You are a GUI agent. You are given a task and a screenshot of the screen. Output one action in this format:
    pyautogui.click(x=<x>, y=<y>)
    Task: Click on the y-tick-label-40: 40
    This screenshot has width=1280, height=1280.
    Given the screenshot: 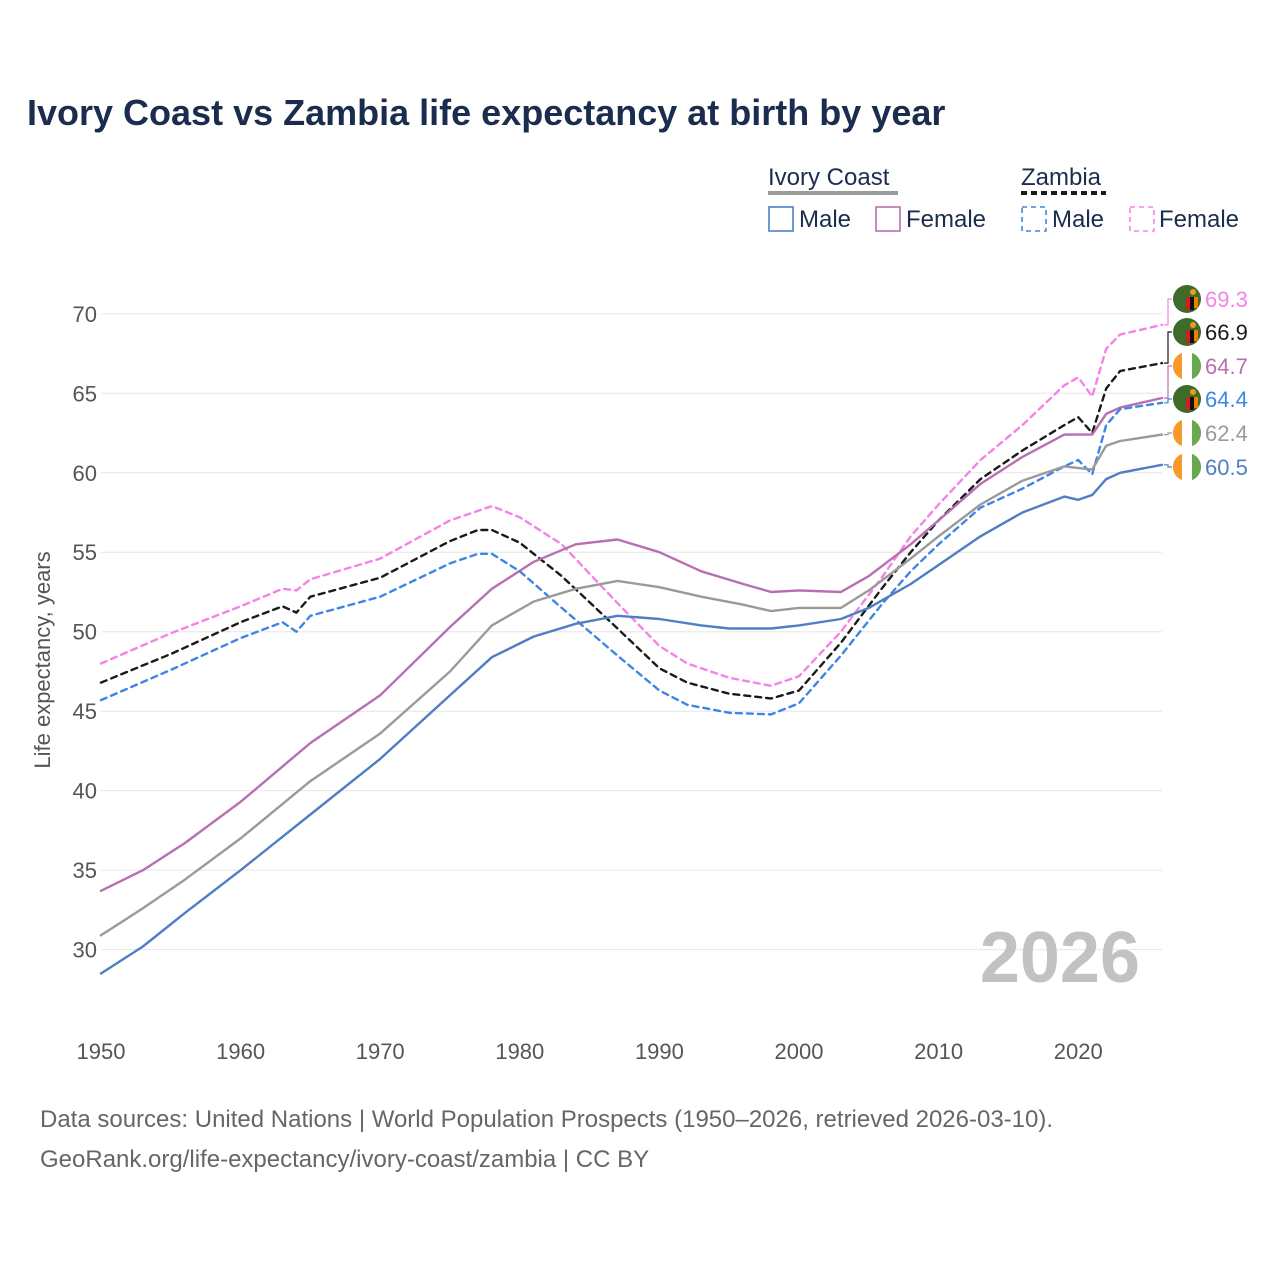 What is the action you would take?
    pyautogui.click(x=85, y=791)
    